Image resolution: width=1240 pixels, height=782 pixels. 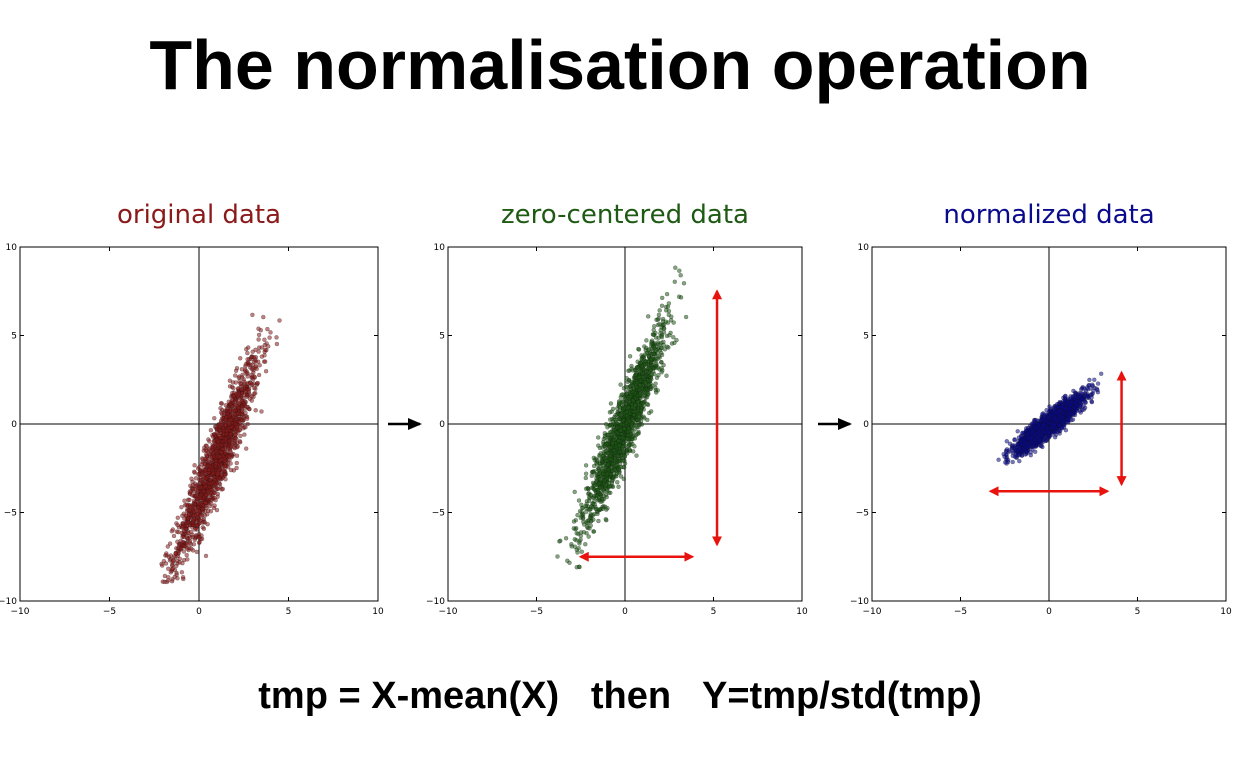 What do you see at coordinates (864, 248) in the screenshot?
I see `y-tick-label: 10` at bounding box center [864, 248].